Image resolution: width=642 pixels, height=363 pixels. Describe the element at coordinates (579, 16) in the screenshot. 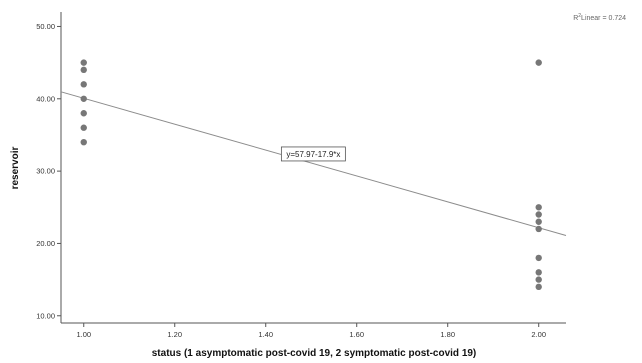

I see `r-squared-superscript: 2` at that location.